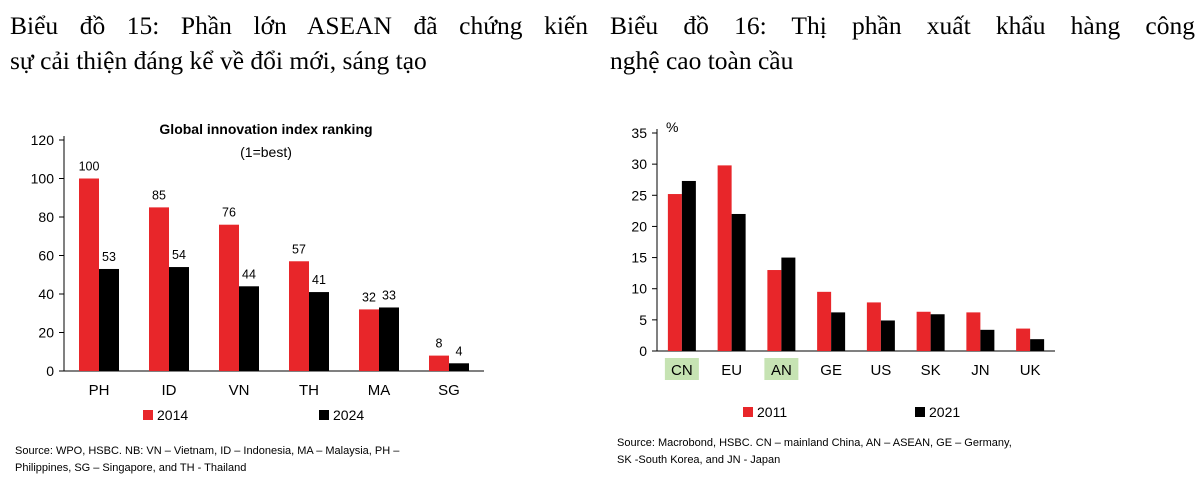  I want to click on x-tick-label-th: TH, so click(309, 390).